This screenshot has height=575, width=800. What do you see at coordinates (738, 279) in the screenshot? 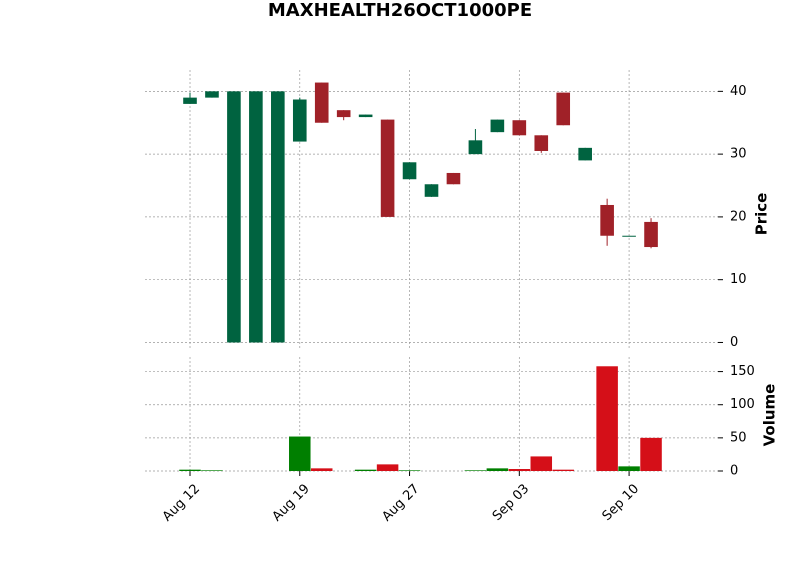
I see `y-tick-label: 10` at bounding box center [738, 279].